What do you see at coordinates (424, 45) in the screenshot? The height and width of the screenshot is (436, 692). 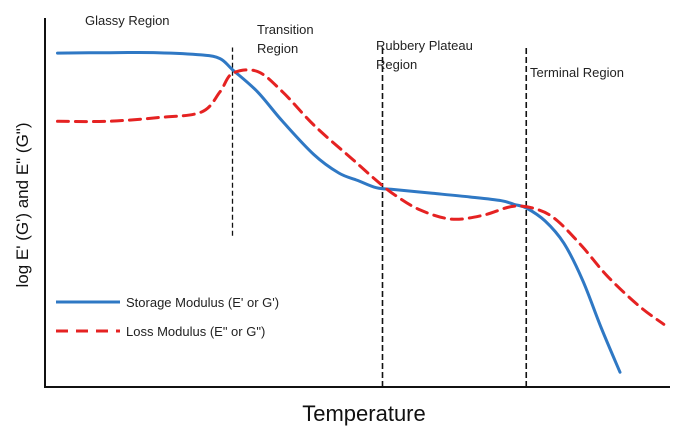 I see `region-label-rubbery-line1: Rubbery Plateau` at bounding box center [424, 45].